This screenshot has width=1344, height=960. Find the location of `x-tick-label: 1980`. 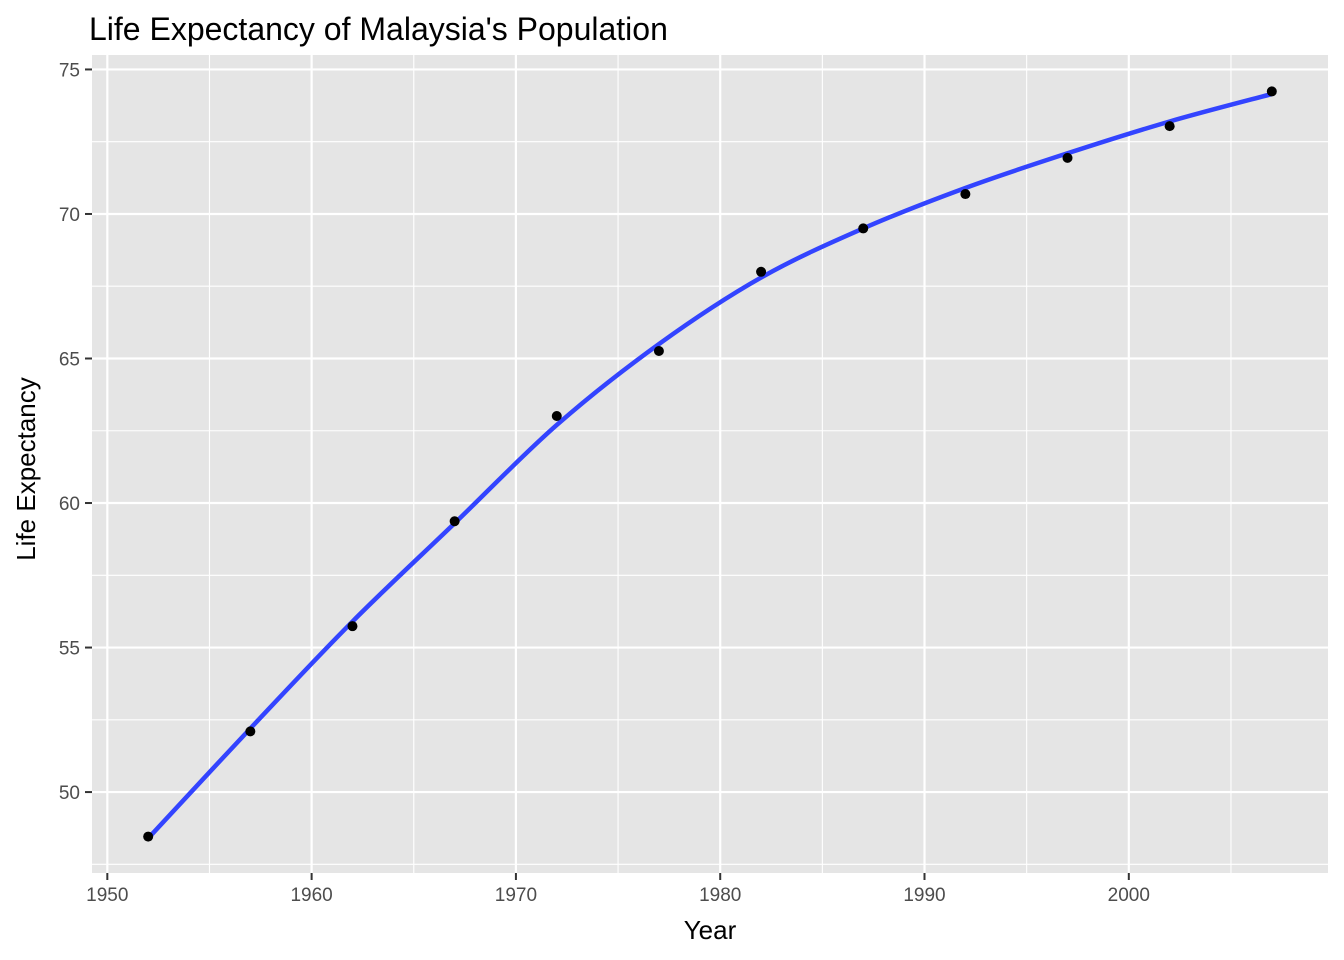

x-tick-label: 1980 is located at coordinates (720, 895).